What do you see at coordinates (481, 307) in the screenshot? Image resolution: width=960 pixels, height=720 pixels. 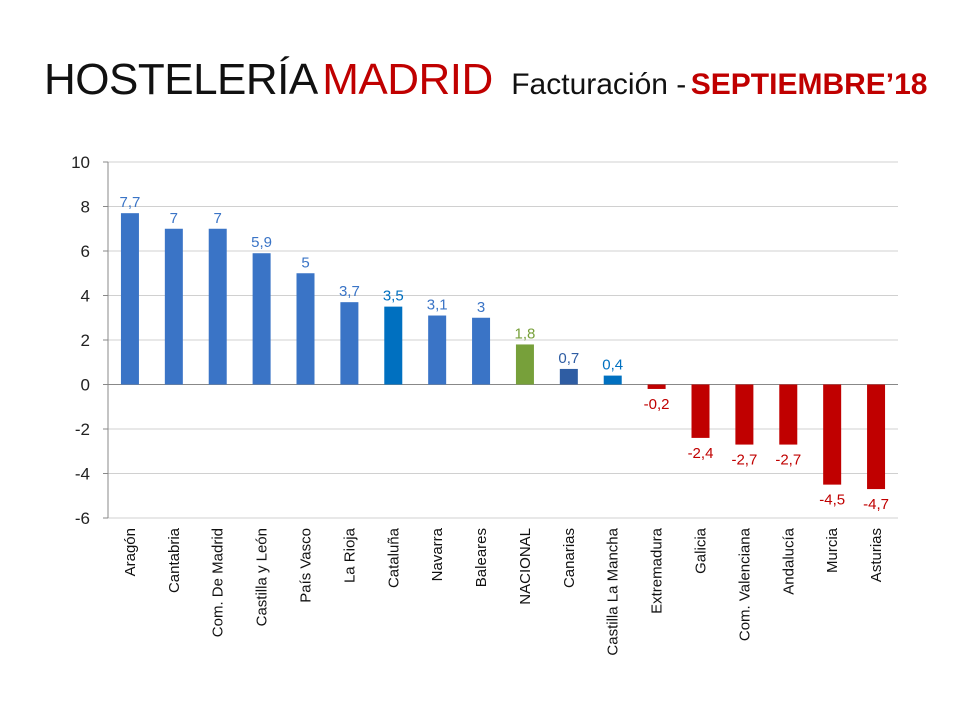 I see `data-label: 3` at bounding box center [481, 307].